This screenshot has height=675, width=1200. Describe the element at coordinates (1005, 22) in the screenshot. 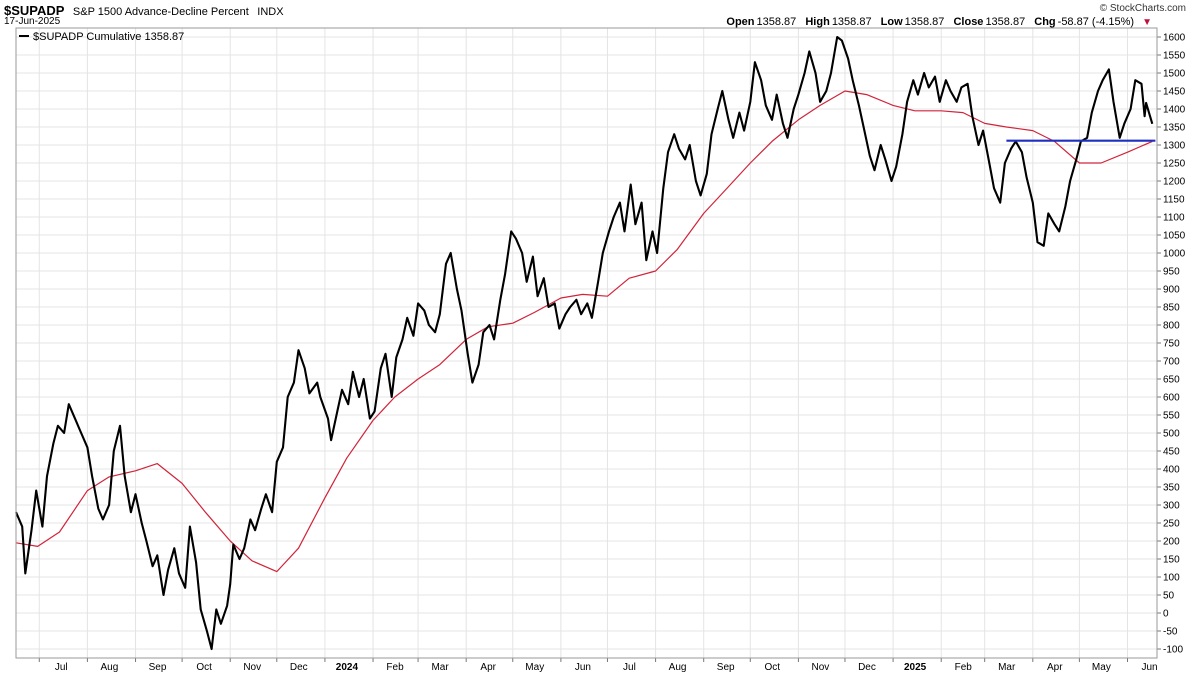

I see `close-value: 1358.87` at that location.